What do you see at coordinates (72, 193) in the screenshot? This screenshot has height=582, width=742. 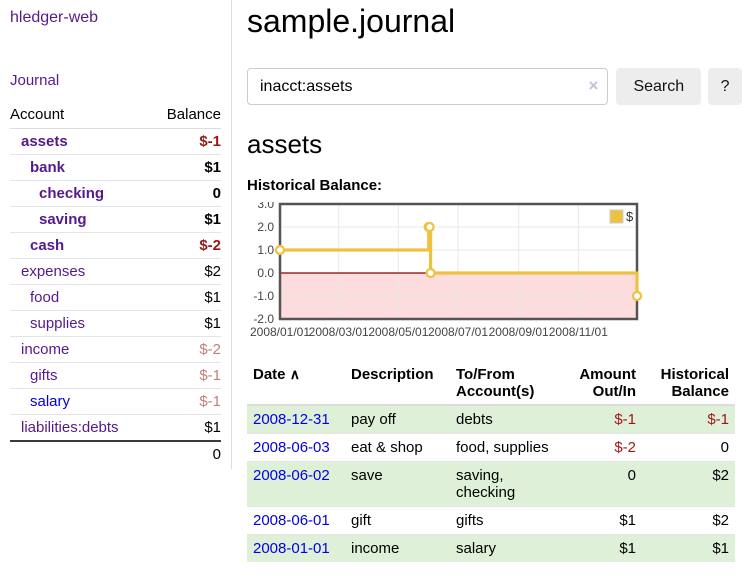 I see `account-link: checking` at bounding box center [72, 193].